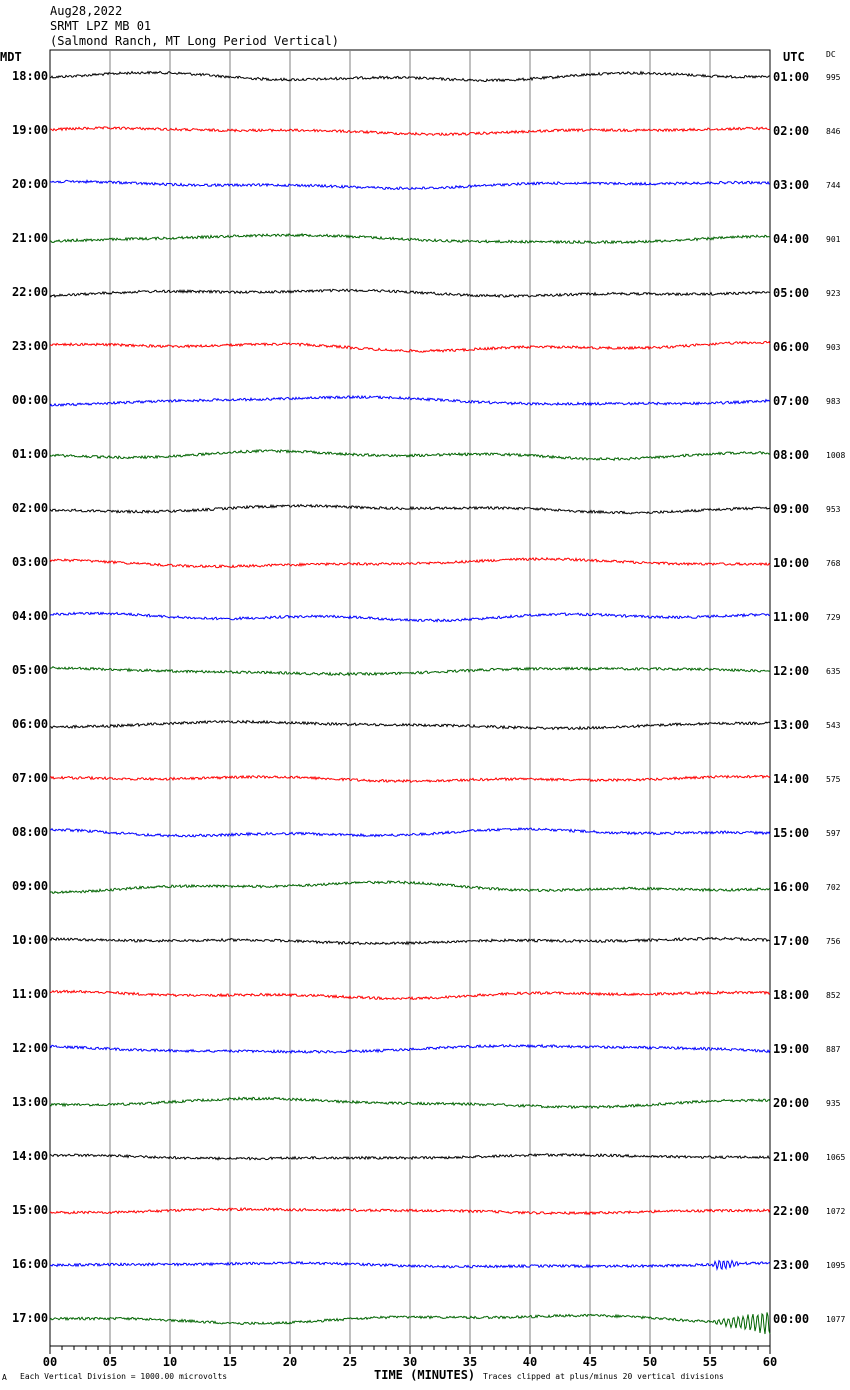 The width and height of the screenshot is (850, 1390). What do you see at coordinates (30, 1102) in the screenshot?
I see `row-left-time: 13:00` at bounding box center [30, 1102].